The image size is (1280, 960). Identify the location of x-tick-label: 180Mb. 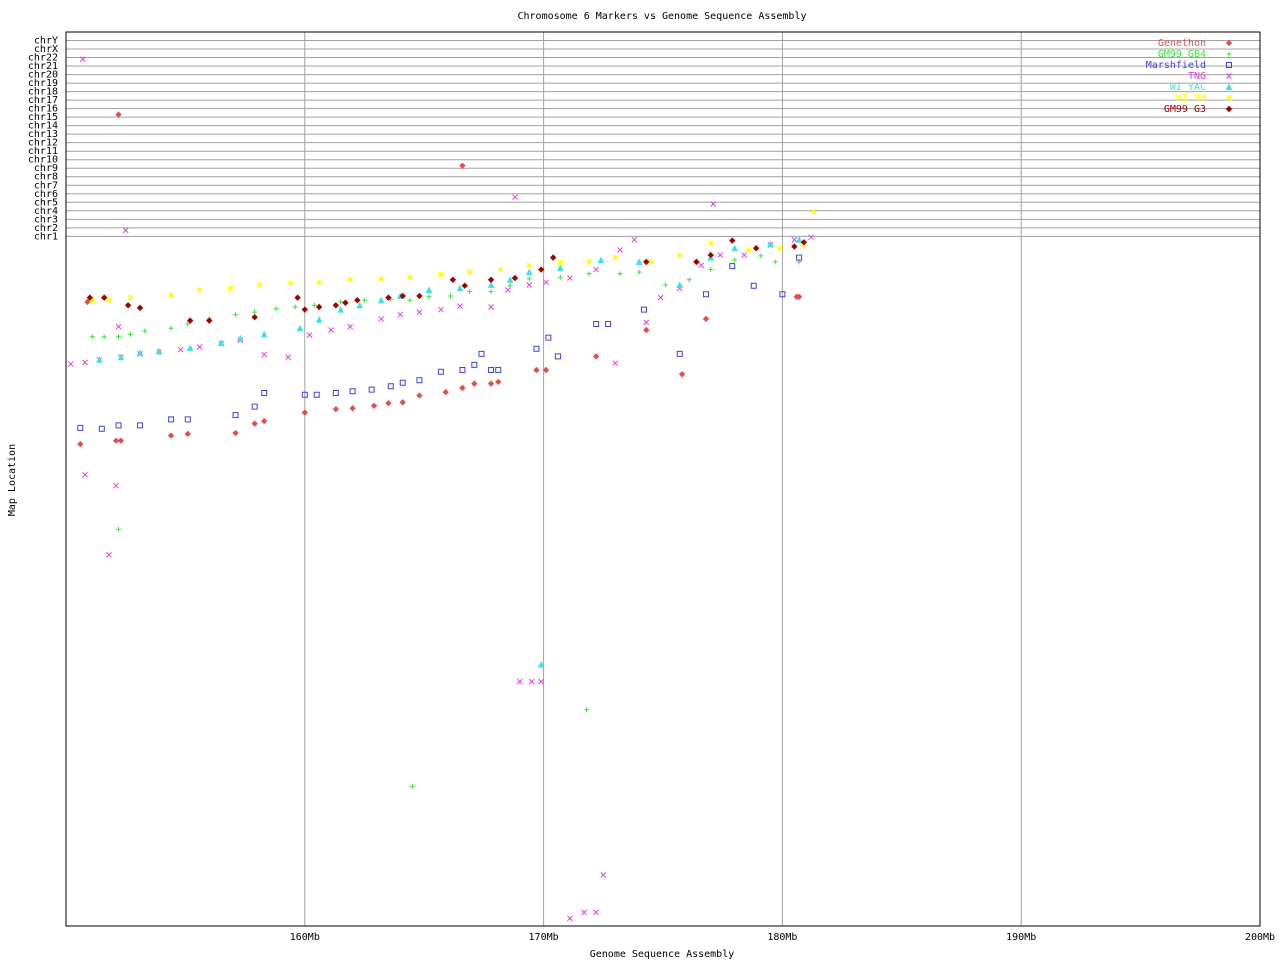
(782, 937).